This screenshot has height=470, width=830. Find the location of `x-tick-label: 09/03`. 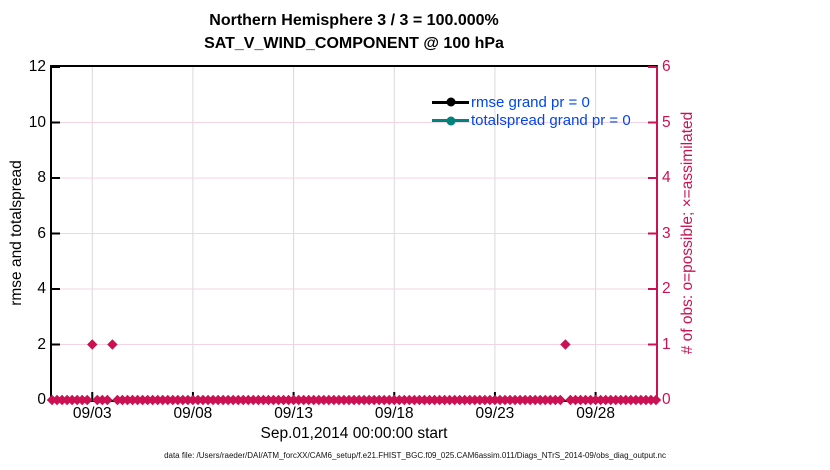

x-tick-label: 09/03 is located at coordinates (92, 413).